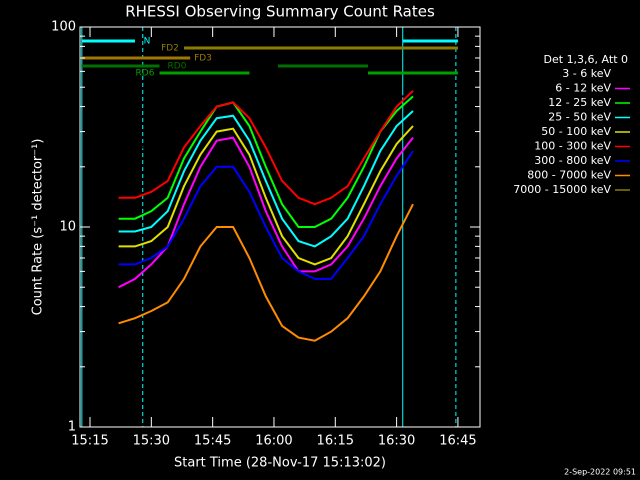 Image resolution: width=640 pixels, height=480 pixels. Describe the element at coordinates (569, 175) in the screenshot. I see `legend-label: 800 - 7000 keV` at that location.